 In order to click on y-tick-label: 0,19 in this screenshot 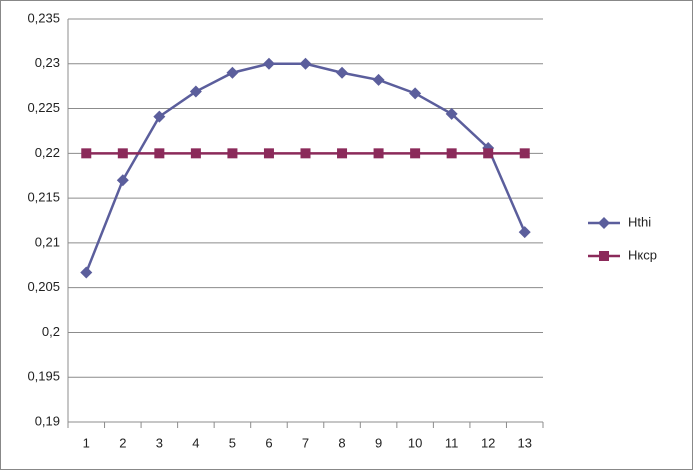, I will do `click(47, 420)`.